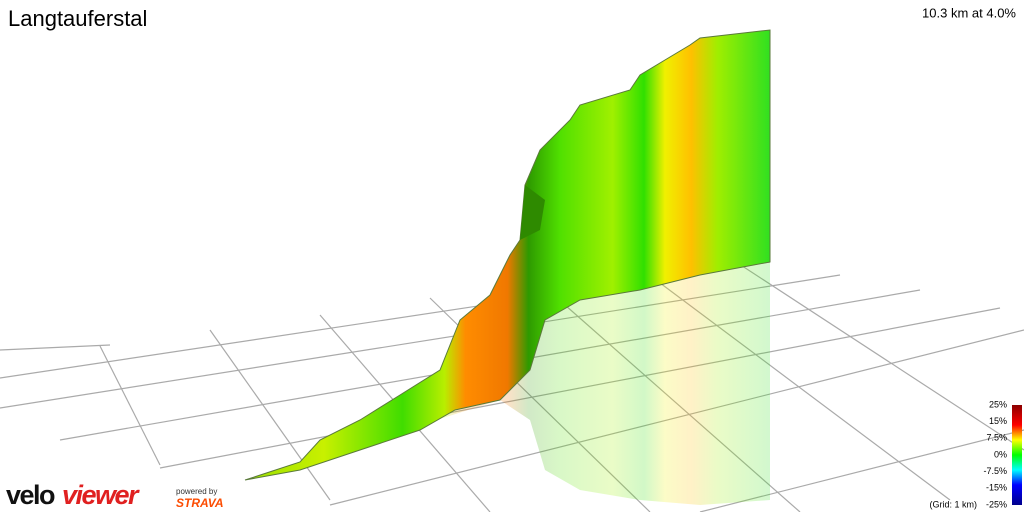 This screenshot has height=512, width=1024. What do you see at coordinates (77, 18) in the screenshot?
I see `title: Langtauferstal` at bounding box center [77, 18].